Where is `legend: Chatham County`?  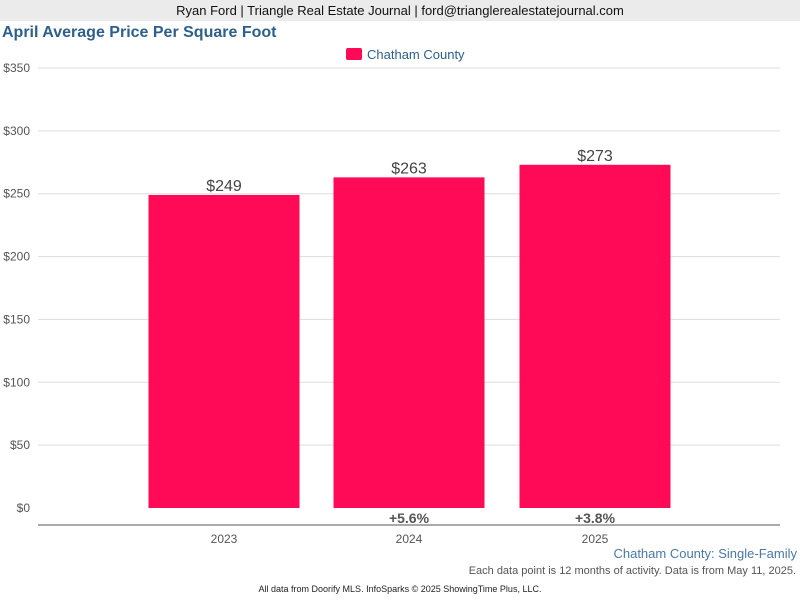
legend: Chatham County is located at coordinates (405, 54).